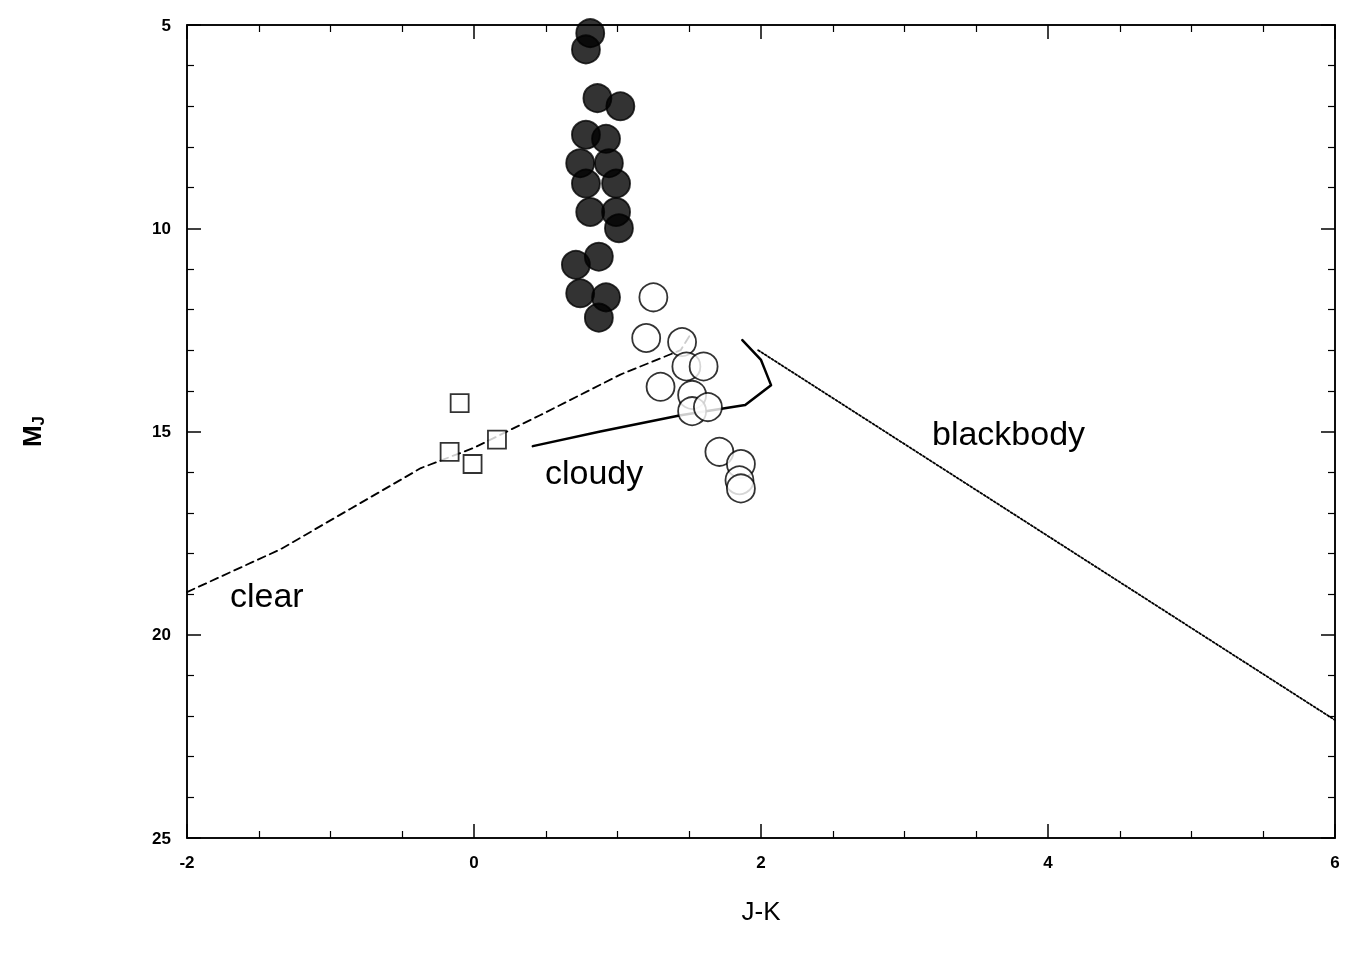 The width and height of the screenshot is (1346, 959). What do you see at coordinates (1048, 862) in the screenshot?
I see `x-tick-label: 4` at bounding box center [1048, 862].